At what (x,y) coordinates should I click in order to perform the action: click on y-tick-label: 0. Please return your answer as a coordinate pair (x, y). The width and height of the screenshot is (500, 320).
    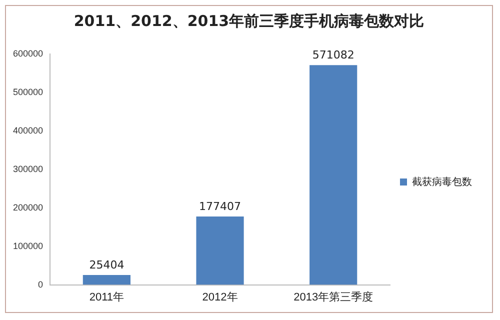
    Looking at the image, I should click on (41, 284).